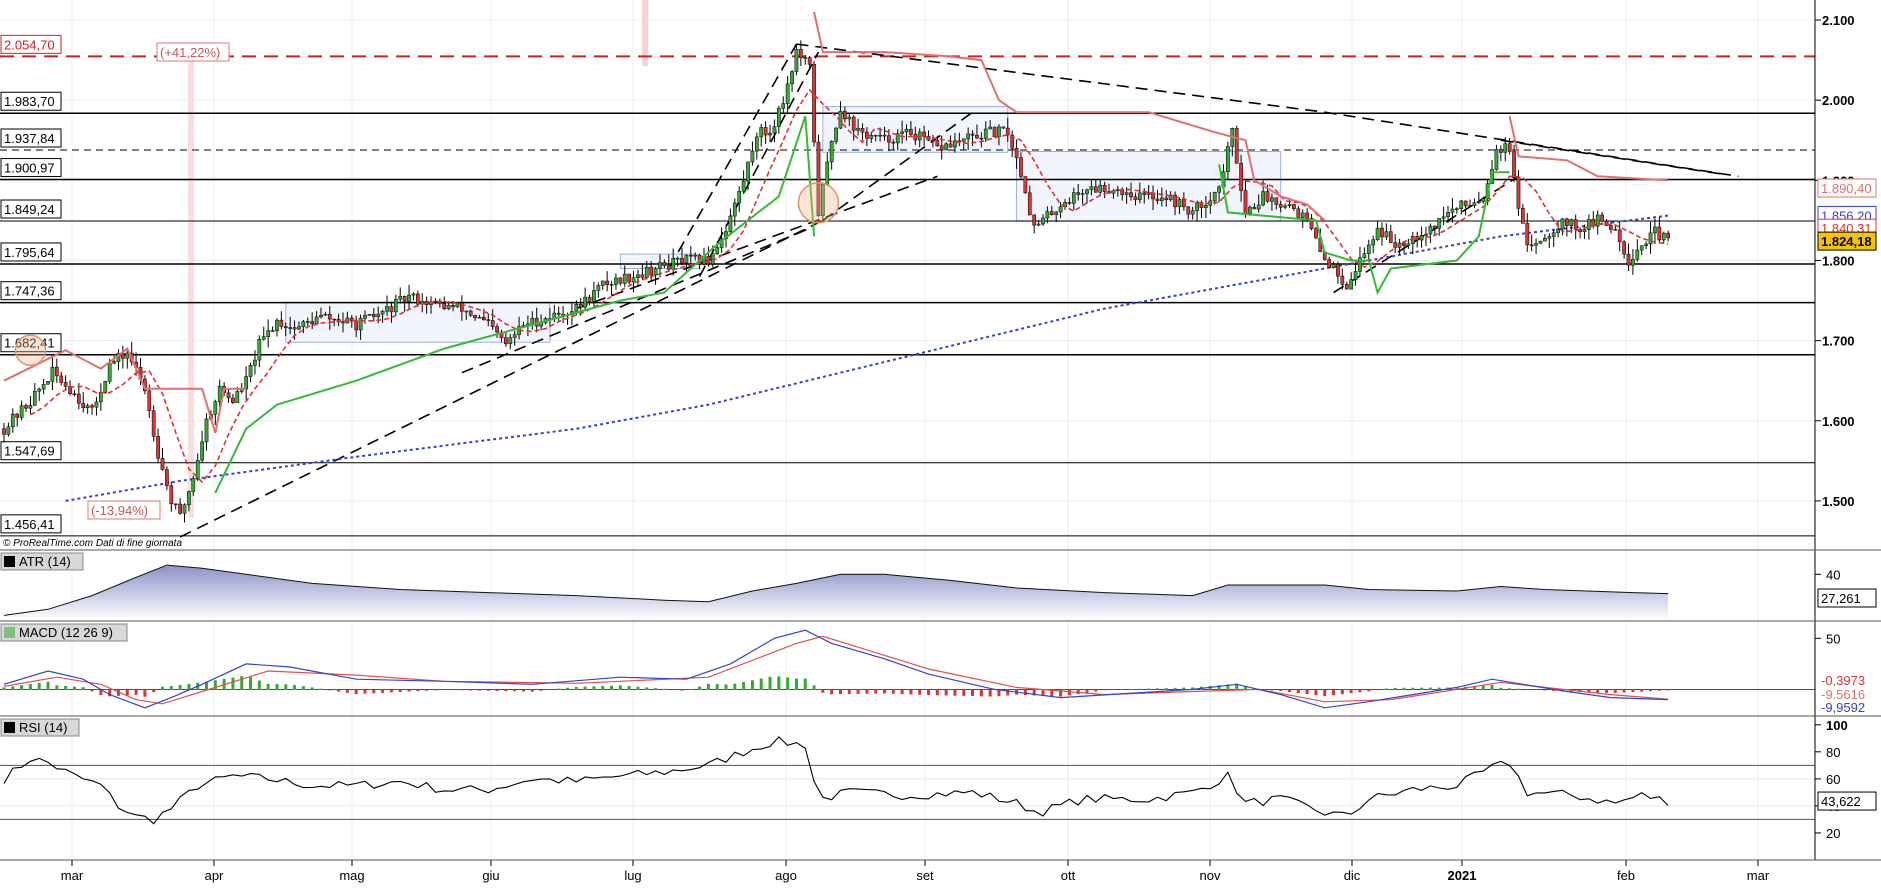 The image size is (1881, 889). Describe the element at coordinates (1841, 598) in the screenshot. I see `atr-last-label: 27,261` at that location.